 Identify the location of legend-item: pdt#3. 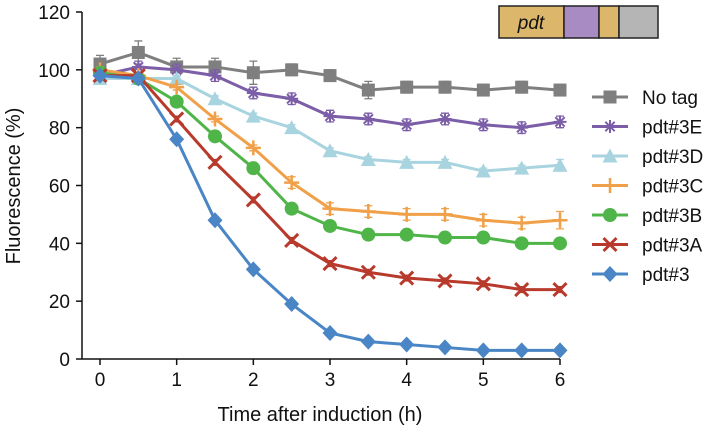
(641, 275).